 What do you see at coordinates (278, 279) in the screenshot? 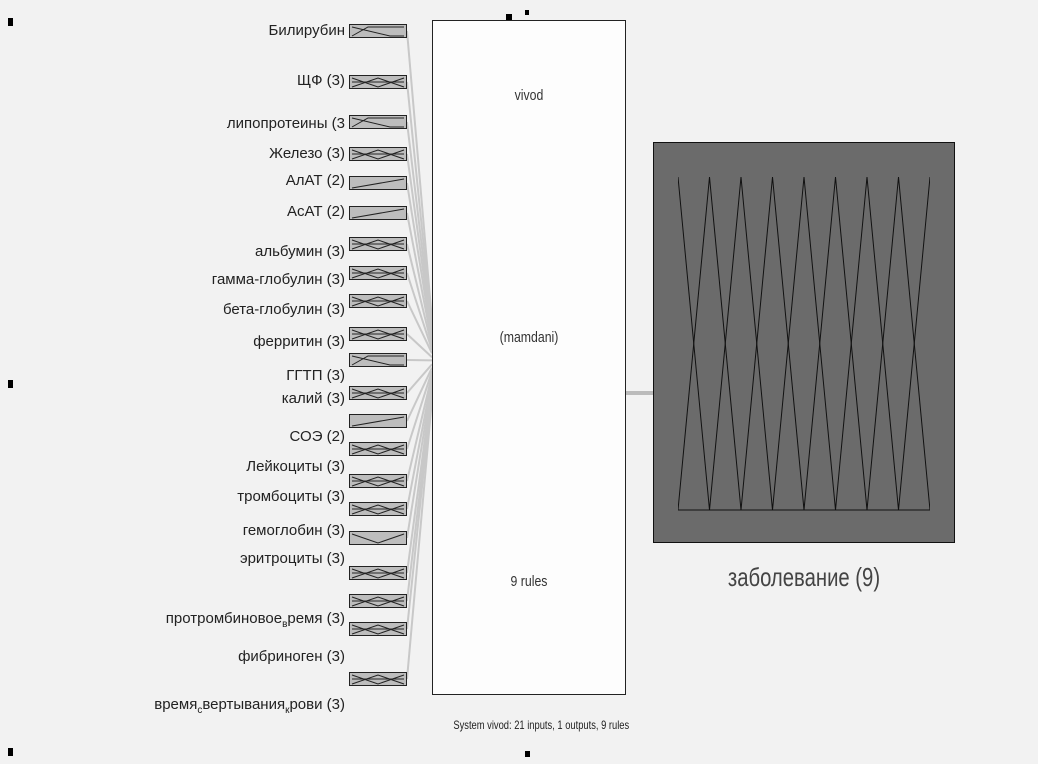
I see `input-label: гамма-глобулин (3)` at bounding box center [278, 279].